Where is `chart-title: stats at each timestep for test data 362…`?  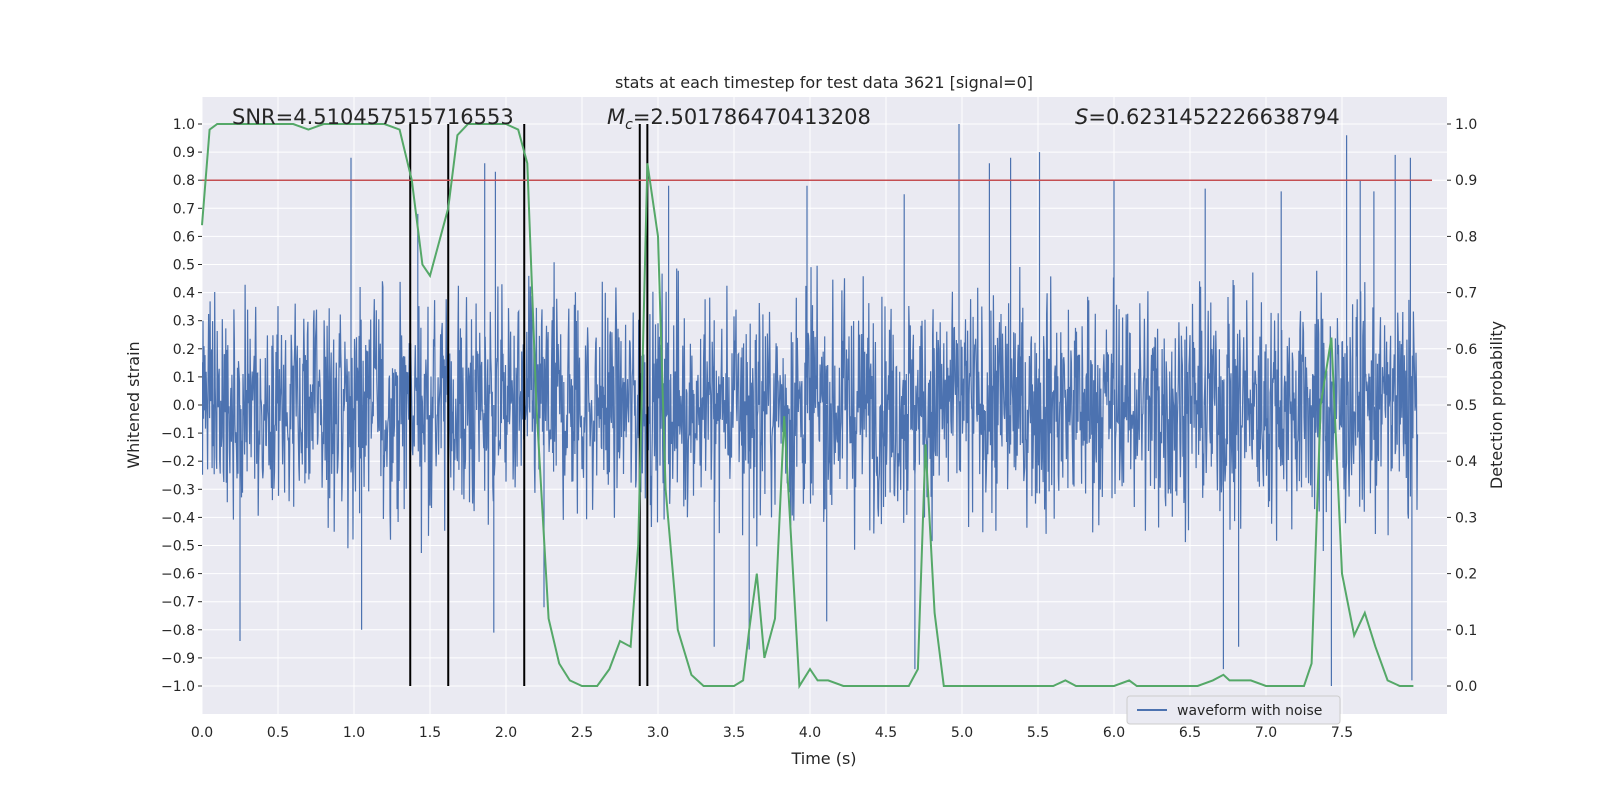 chart-title: stats at each timestep for test data 362… is located at coordinates (824, 82).